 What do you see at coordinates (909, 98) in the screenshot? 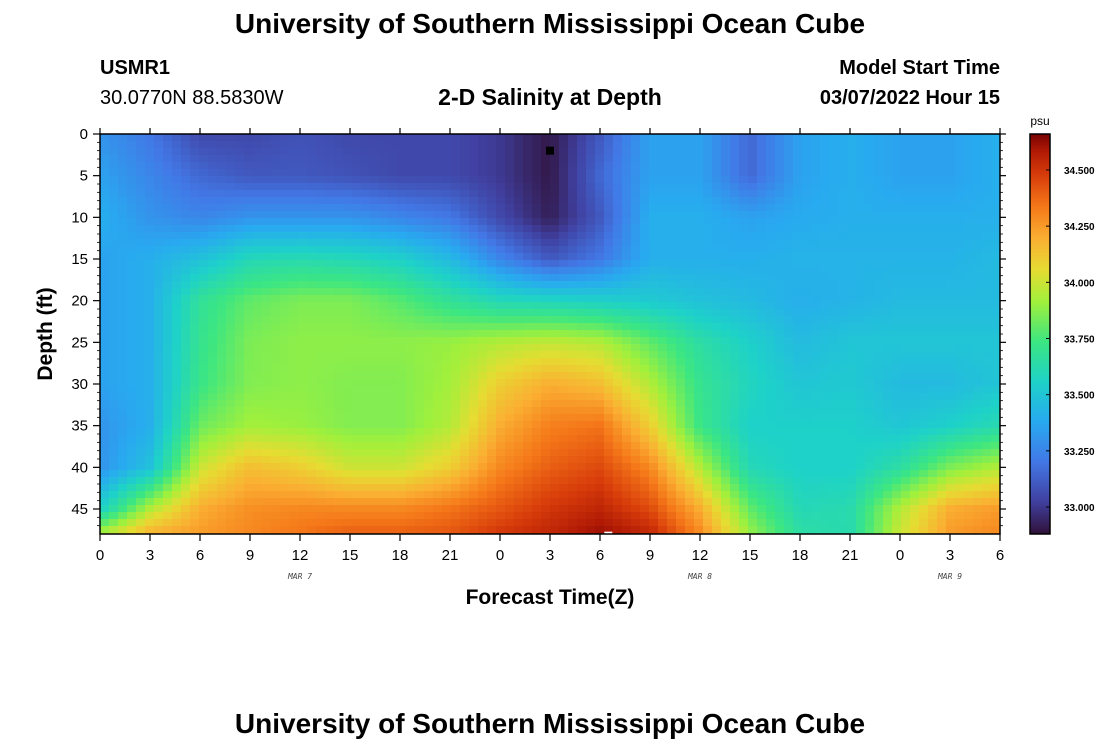
I see `model-start-time: 03/07/2022 Hour 15` at bounding box center [909, 98].